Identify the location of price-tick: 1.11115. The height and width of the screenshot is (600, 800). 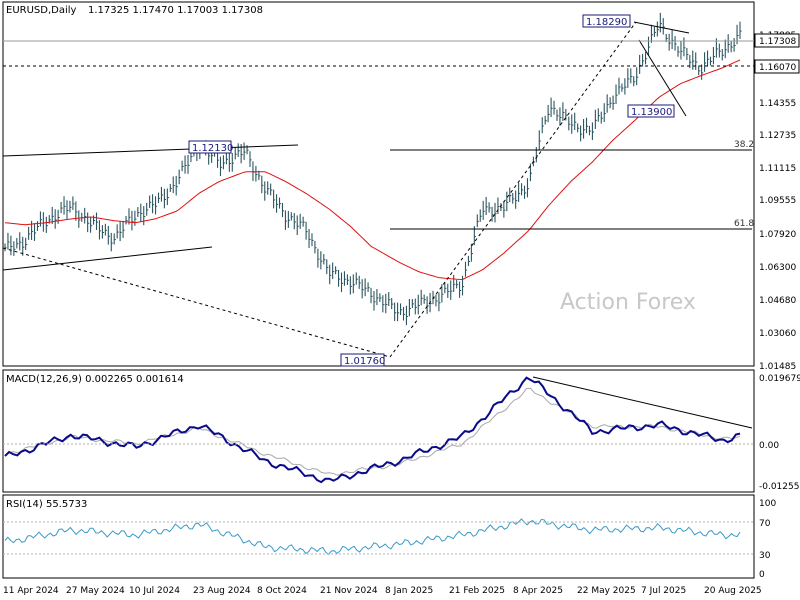
(777, 169).